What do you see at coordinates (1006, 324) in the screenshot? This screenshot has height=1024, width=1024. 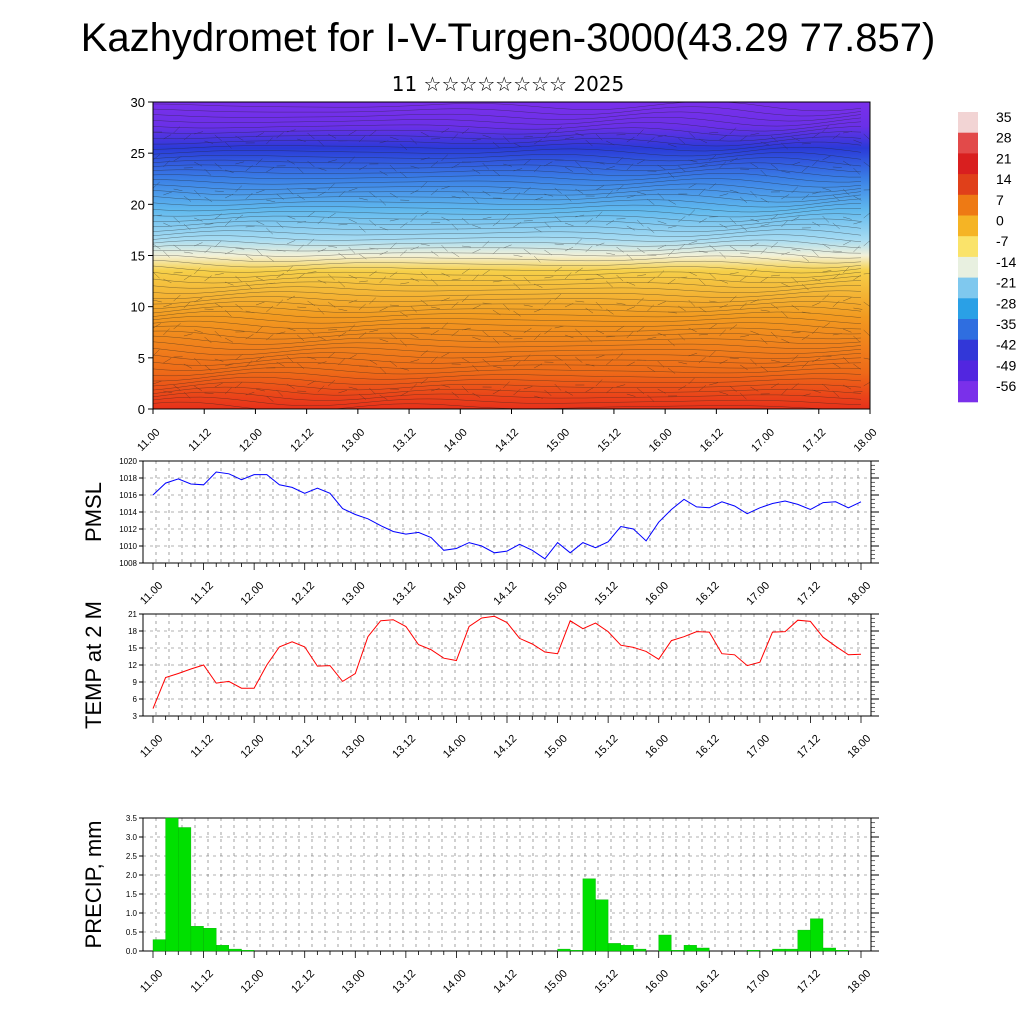 I see `colorbar-label: -35` at bounding box center [1006, 324].